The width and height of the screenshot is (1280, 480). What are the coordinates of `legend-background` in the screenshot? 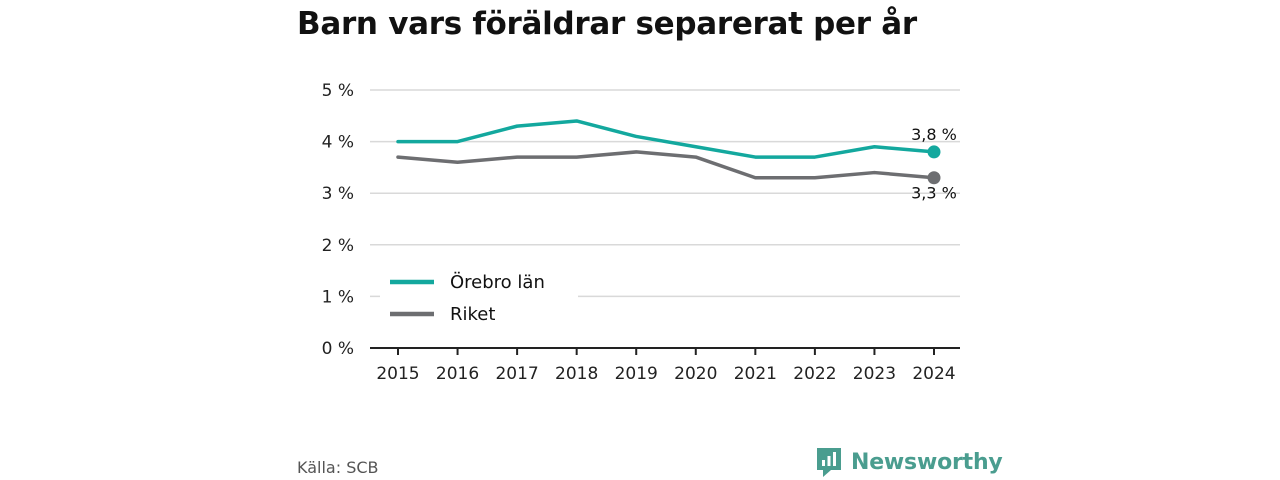 It's located at (479, 298).